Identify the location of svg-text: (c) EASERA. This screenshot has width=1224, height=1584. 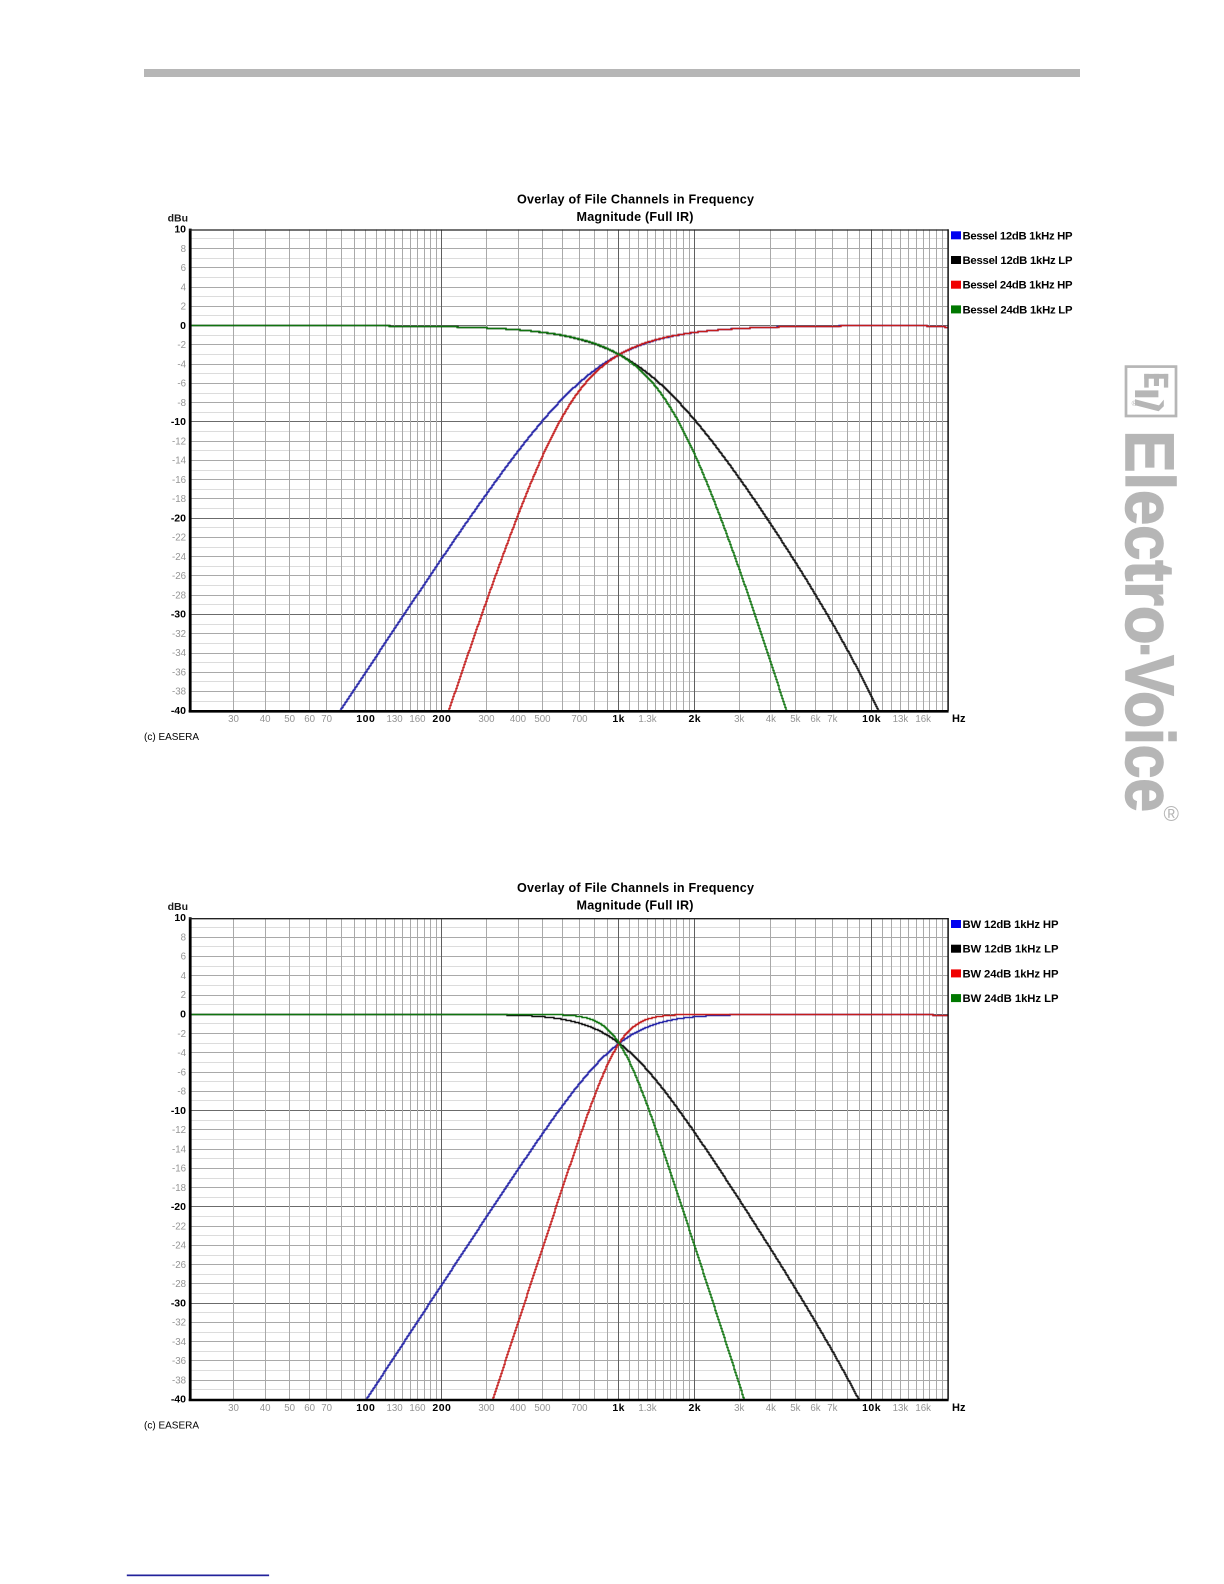
(171, 737).